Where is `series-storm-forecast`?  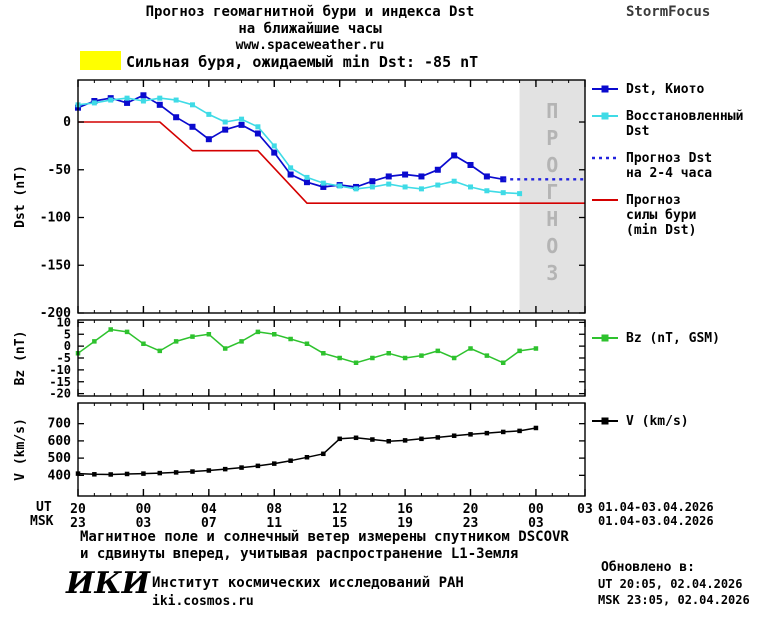 series-storm-forecast is located at coordinates (331, 162).